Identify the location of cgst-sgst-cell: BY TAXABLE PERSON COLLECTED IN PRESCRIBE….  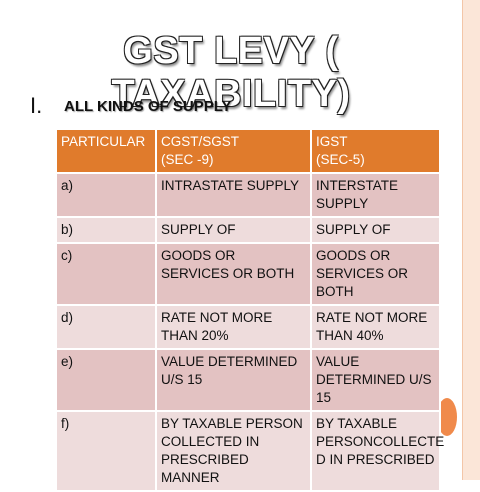
(233, 451).